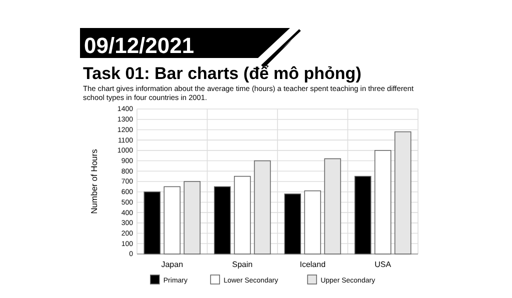  Describe the element at coordinates (94, 181) in the screenshot. I see `y-axis-title: Number of Hours` at that location.